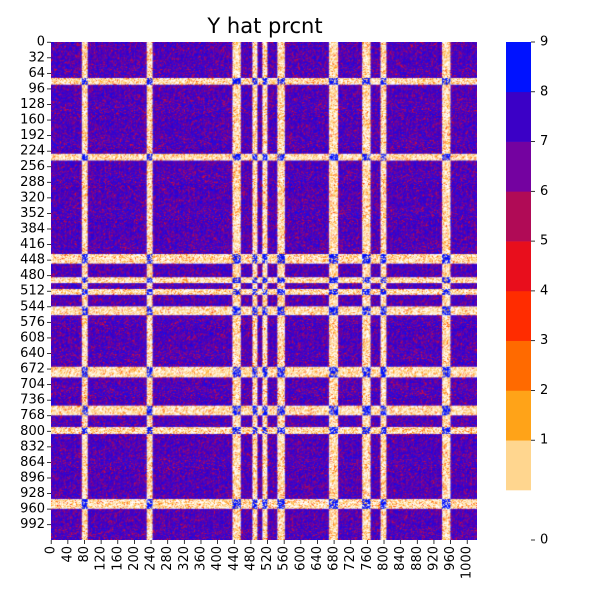  What do you see at coordinates (250, 558) in the screenshot?
I see `x-tick-label: 480` at bounding box center [250, 558].